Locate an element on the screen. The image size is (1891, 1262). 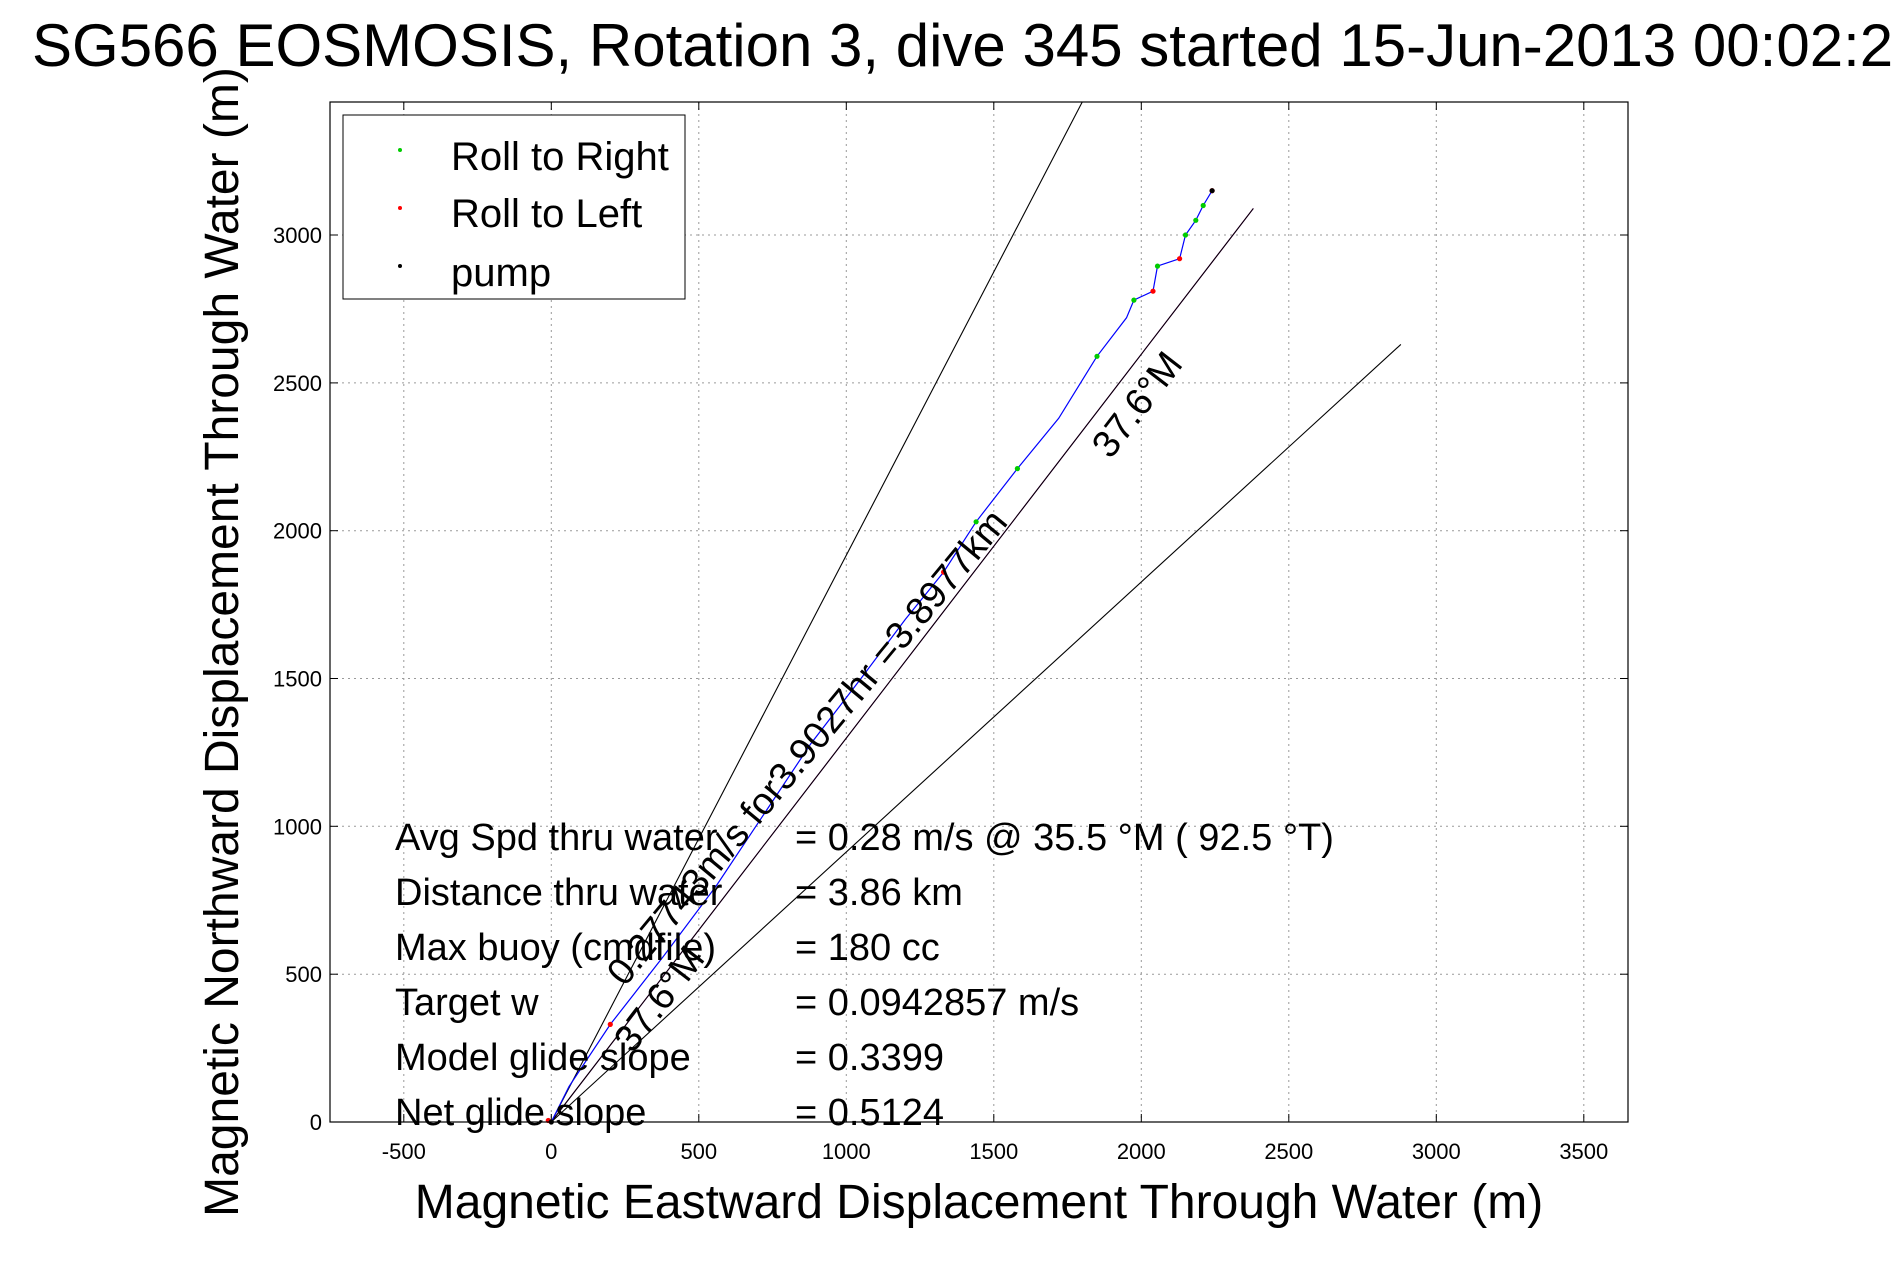
x-tick-label: 0 is located at coordinates (551, 1151).